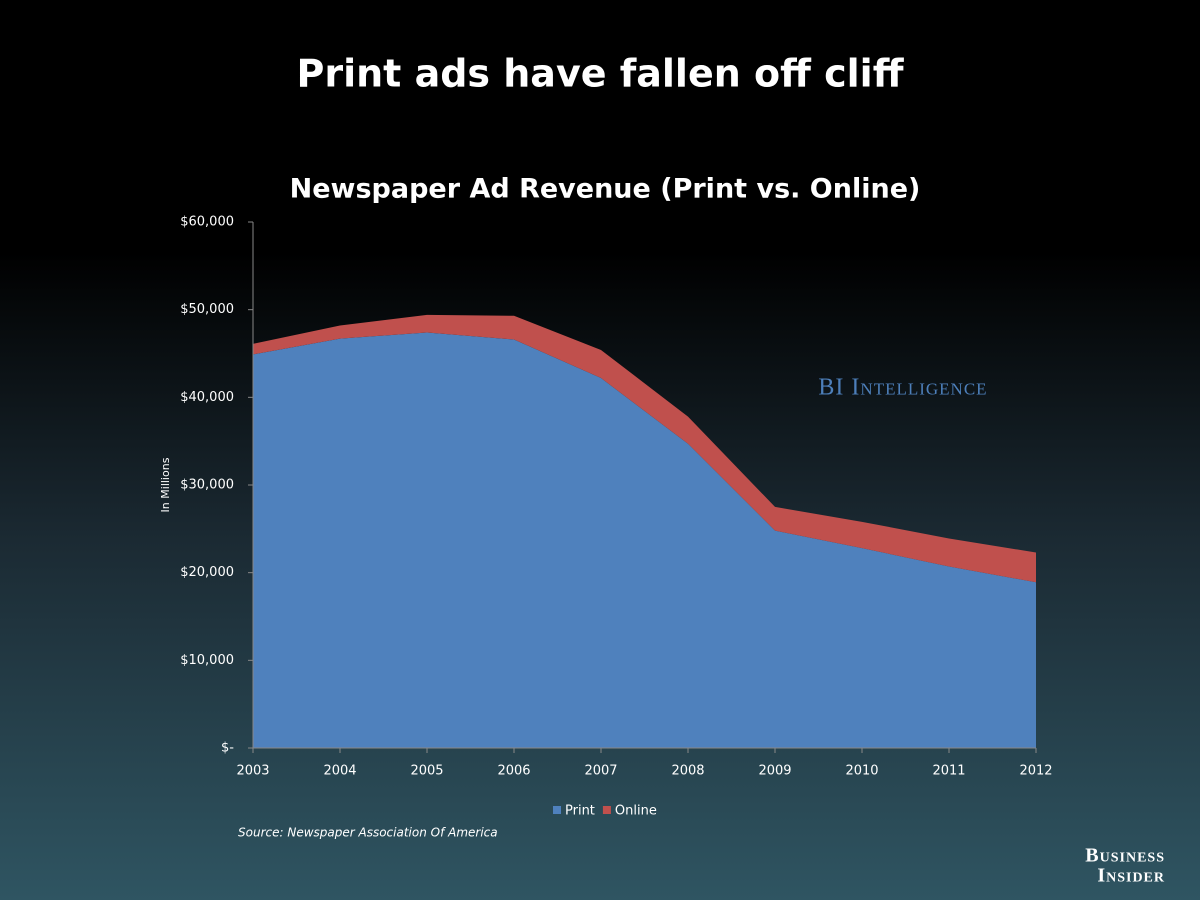 Image resolution: width=1200 pixels, height=904 pixels. Describe the element at coordinates (948, 771) in the screenshot. I see `x-tick-label: 2011` at that location.